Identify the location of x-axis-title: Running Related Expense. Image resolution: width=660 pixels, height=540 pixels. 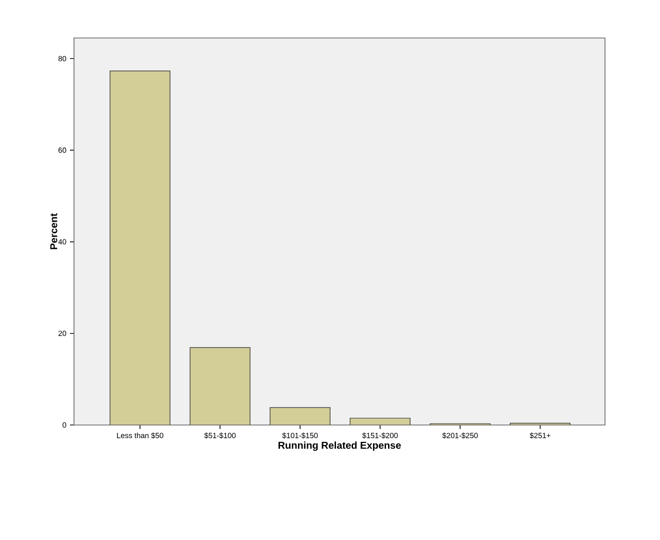
(339, 446).